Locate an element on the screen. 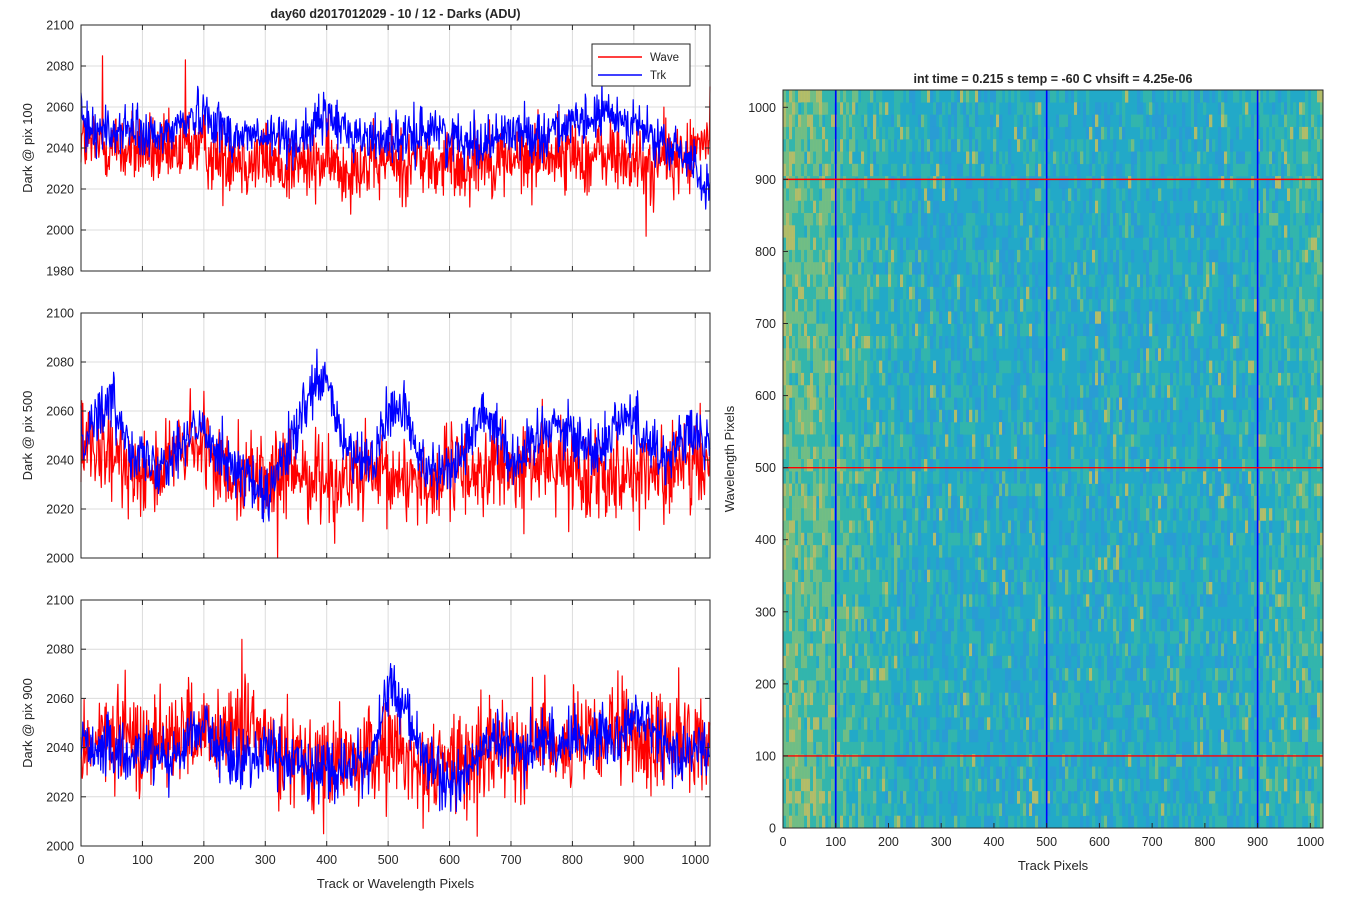 Image resolution: width=1350 pixels, height=900 pixels. legend: Wave Trk is located at coordinates (641, 65).